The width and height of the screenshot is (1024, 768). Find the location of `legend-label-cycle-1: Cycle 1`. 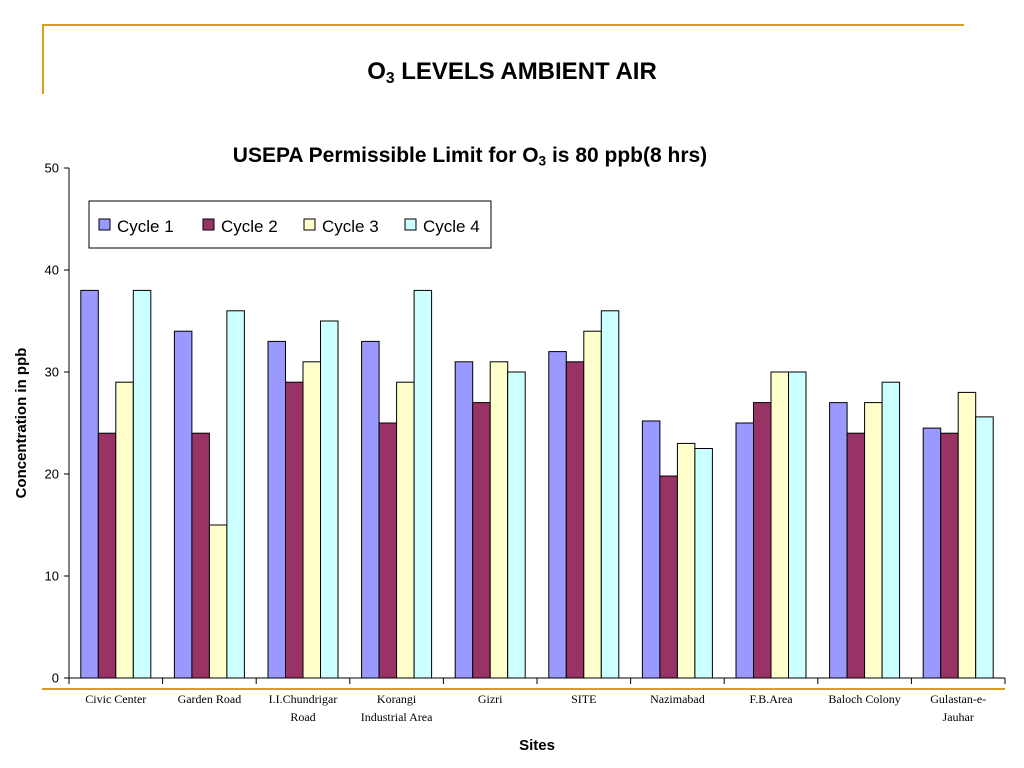

legend-label-cycle-1: Cycle 1 is located at coordinates (145, 226).